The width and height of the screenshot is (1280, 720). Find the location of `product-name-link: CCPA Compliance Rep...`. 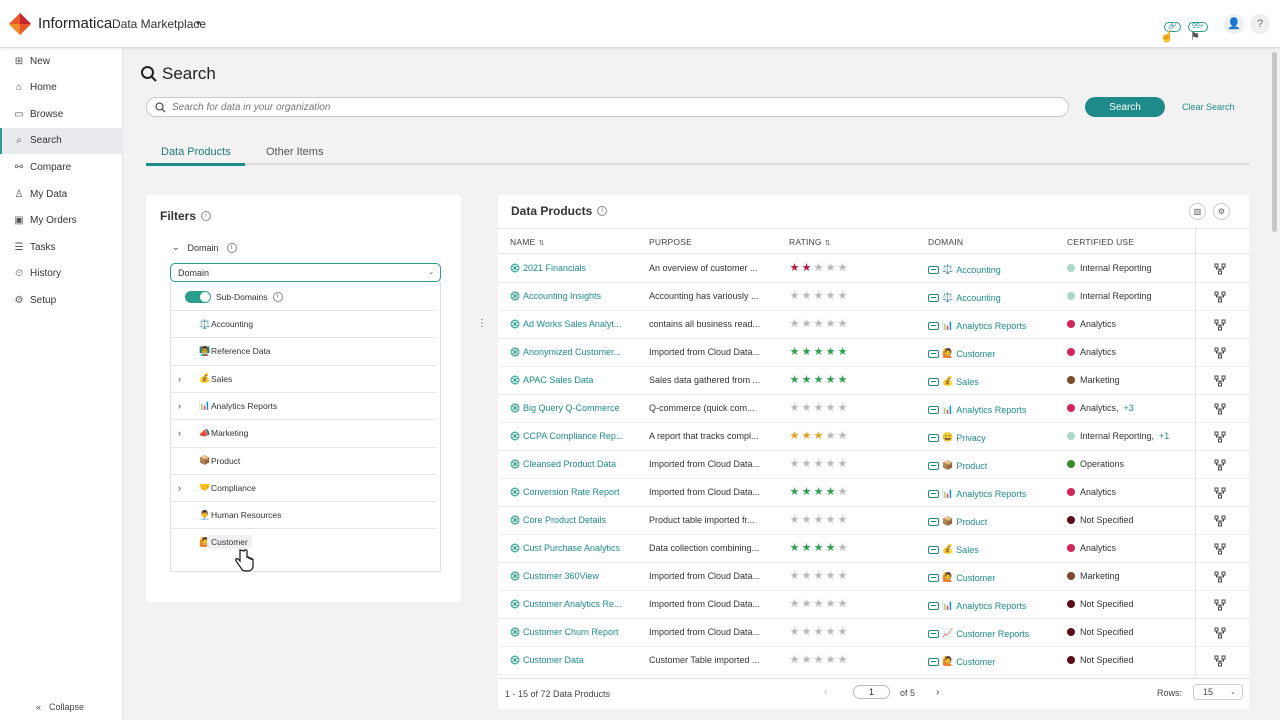

product-name-link: CCPA Compliance Rep... is located at coordinates (575, 436).